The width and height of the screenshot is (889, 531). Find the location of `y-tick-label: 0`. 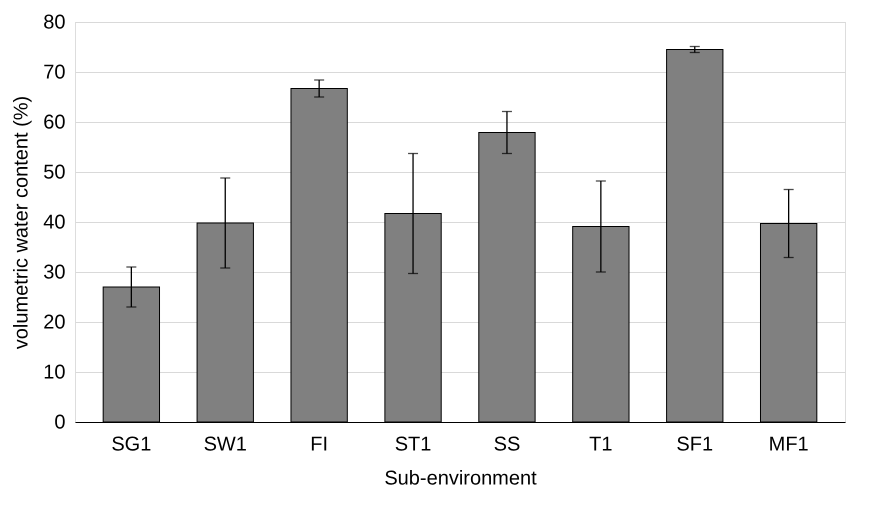

y-tick-label: 0 is located at coordinates (60, 423).